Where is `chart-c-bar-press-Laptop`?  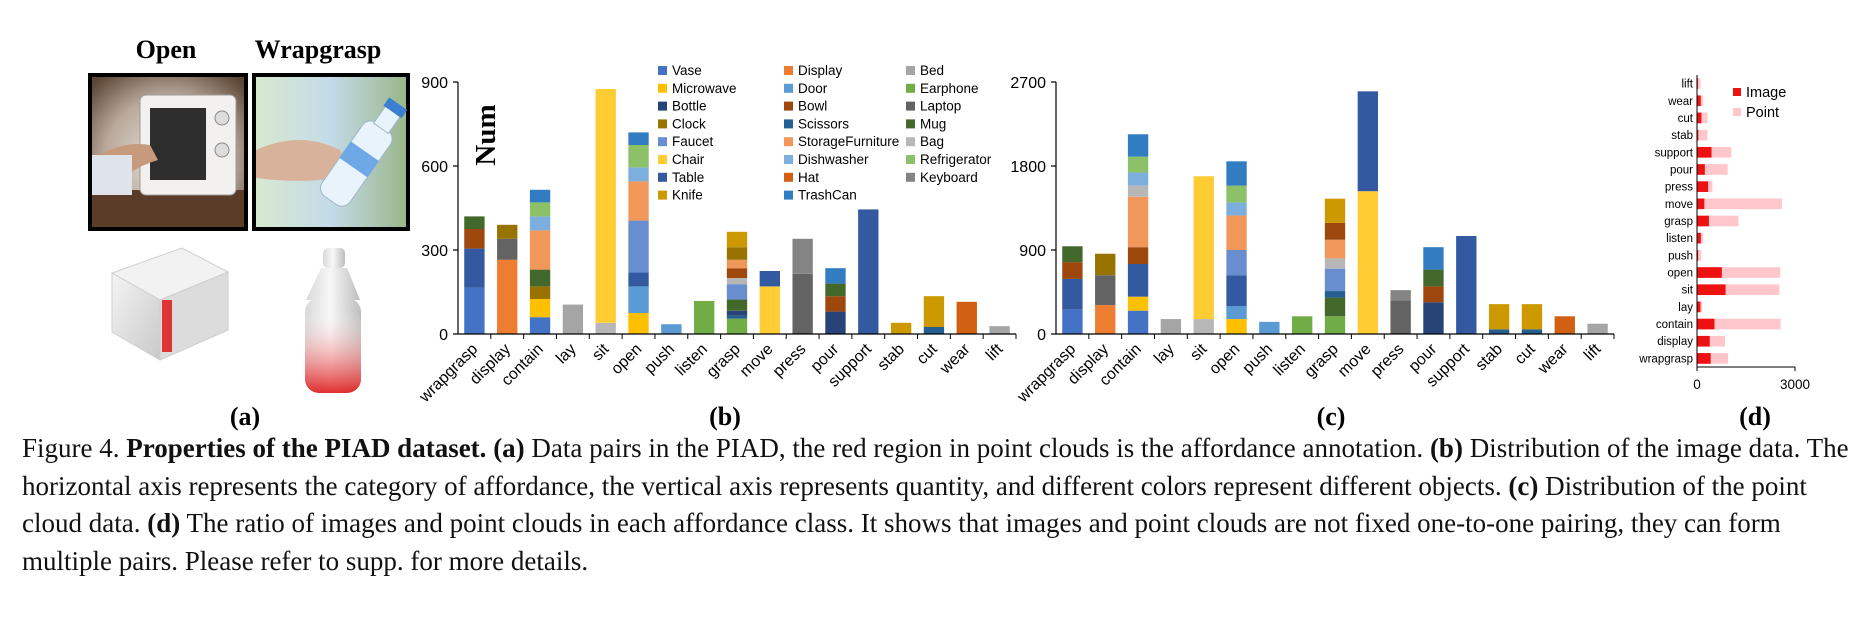
chart-c-bar-press-Laptop is located at coordinates (1400, 317).